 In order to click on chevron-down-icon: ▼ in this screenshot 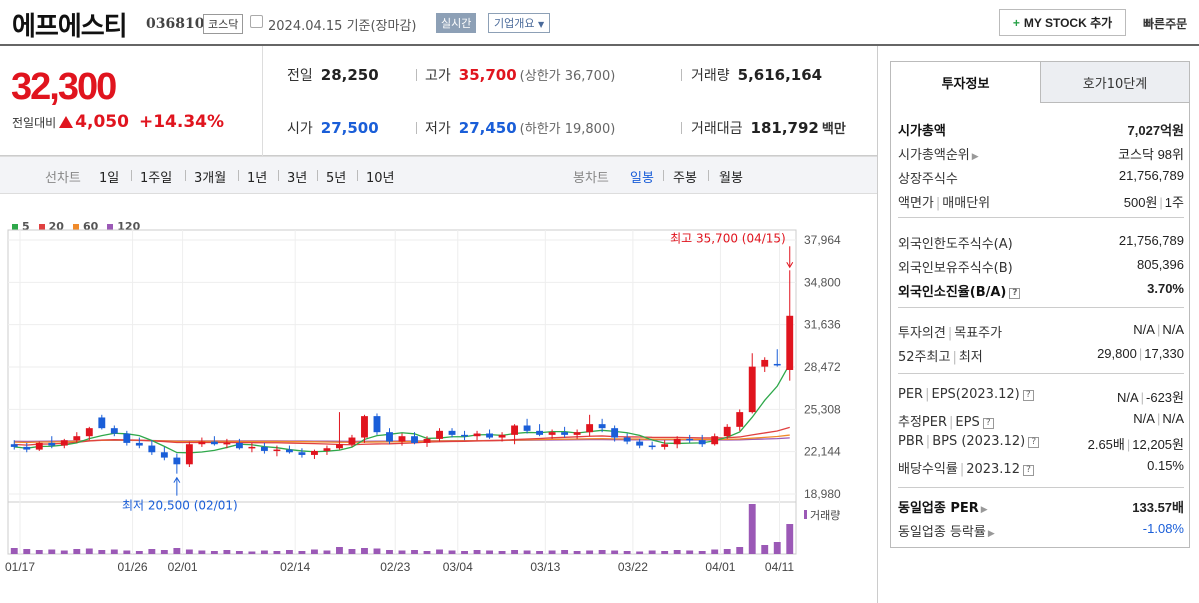, I will do `click(541, 24)`.